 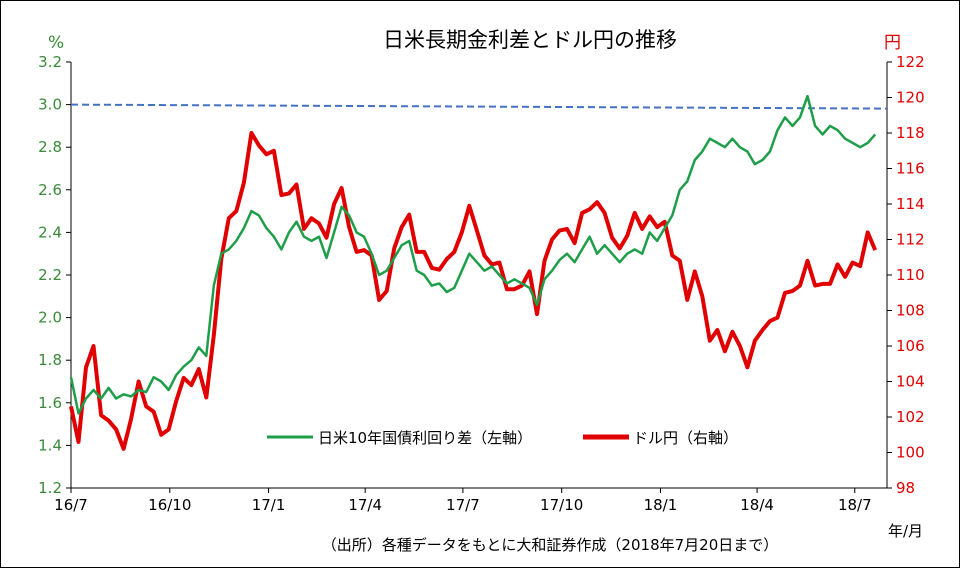 I want to click on right-axis-tick-label: 100, so click(x=910, y=453).